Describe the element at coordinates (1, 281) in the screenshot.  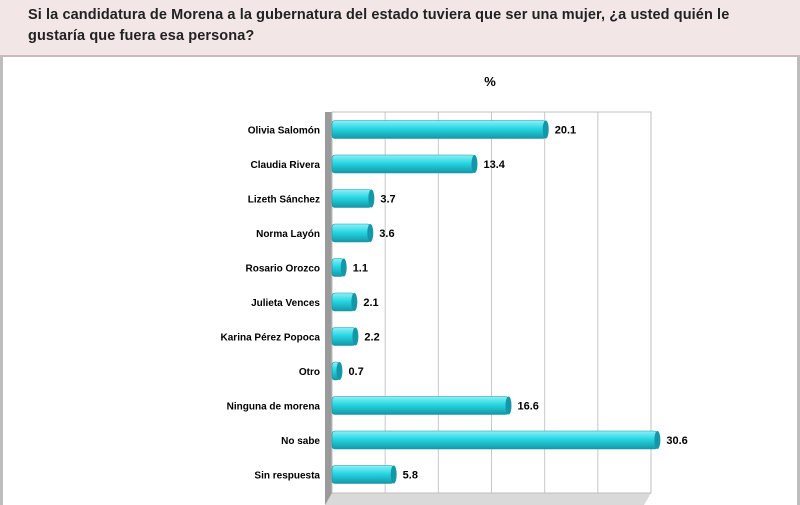
I see `left-frame-edge` at that location.